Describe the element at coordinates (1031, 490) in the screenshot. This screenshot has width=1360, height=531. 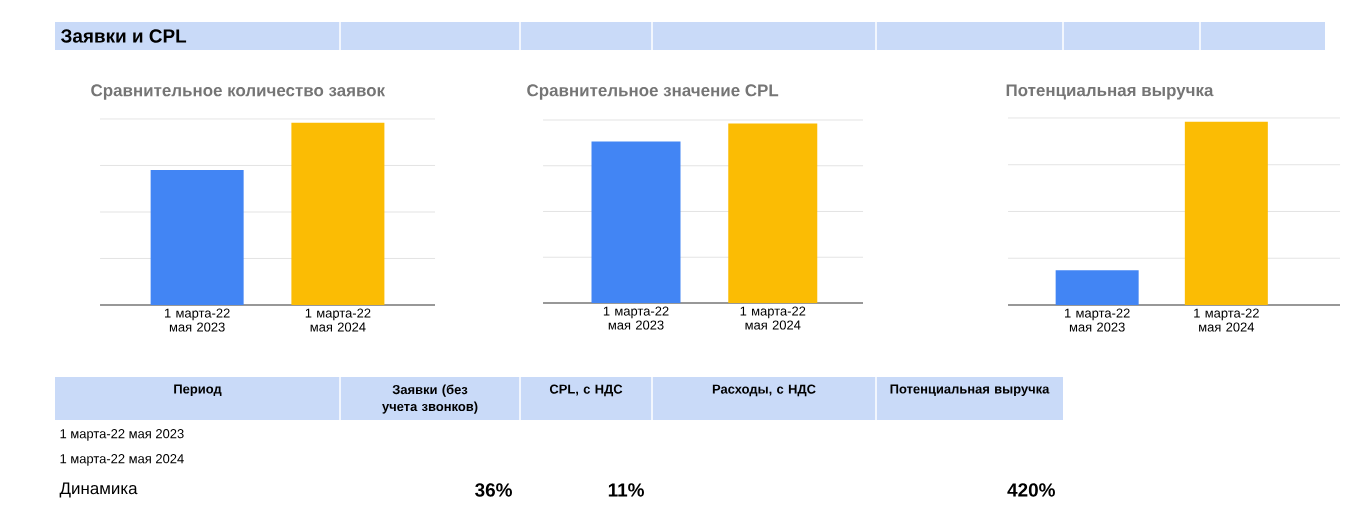
I see `data-label: 420%` at that location.